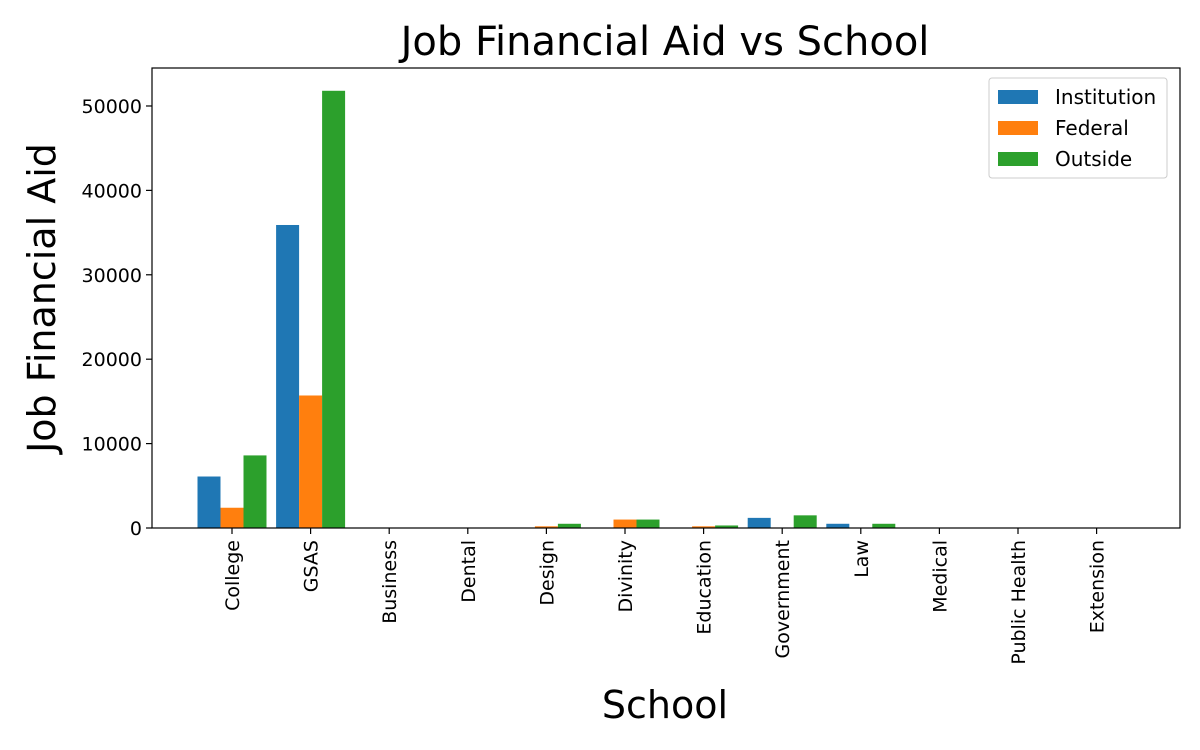 The width and height of the screenshot is (1200, 750). I want to click on bar-outside-divinity, so click(648, 523).